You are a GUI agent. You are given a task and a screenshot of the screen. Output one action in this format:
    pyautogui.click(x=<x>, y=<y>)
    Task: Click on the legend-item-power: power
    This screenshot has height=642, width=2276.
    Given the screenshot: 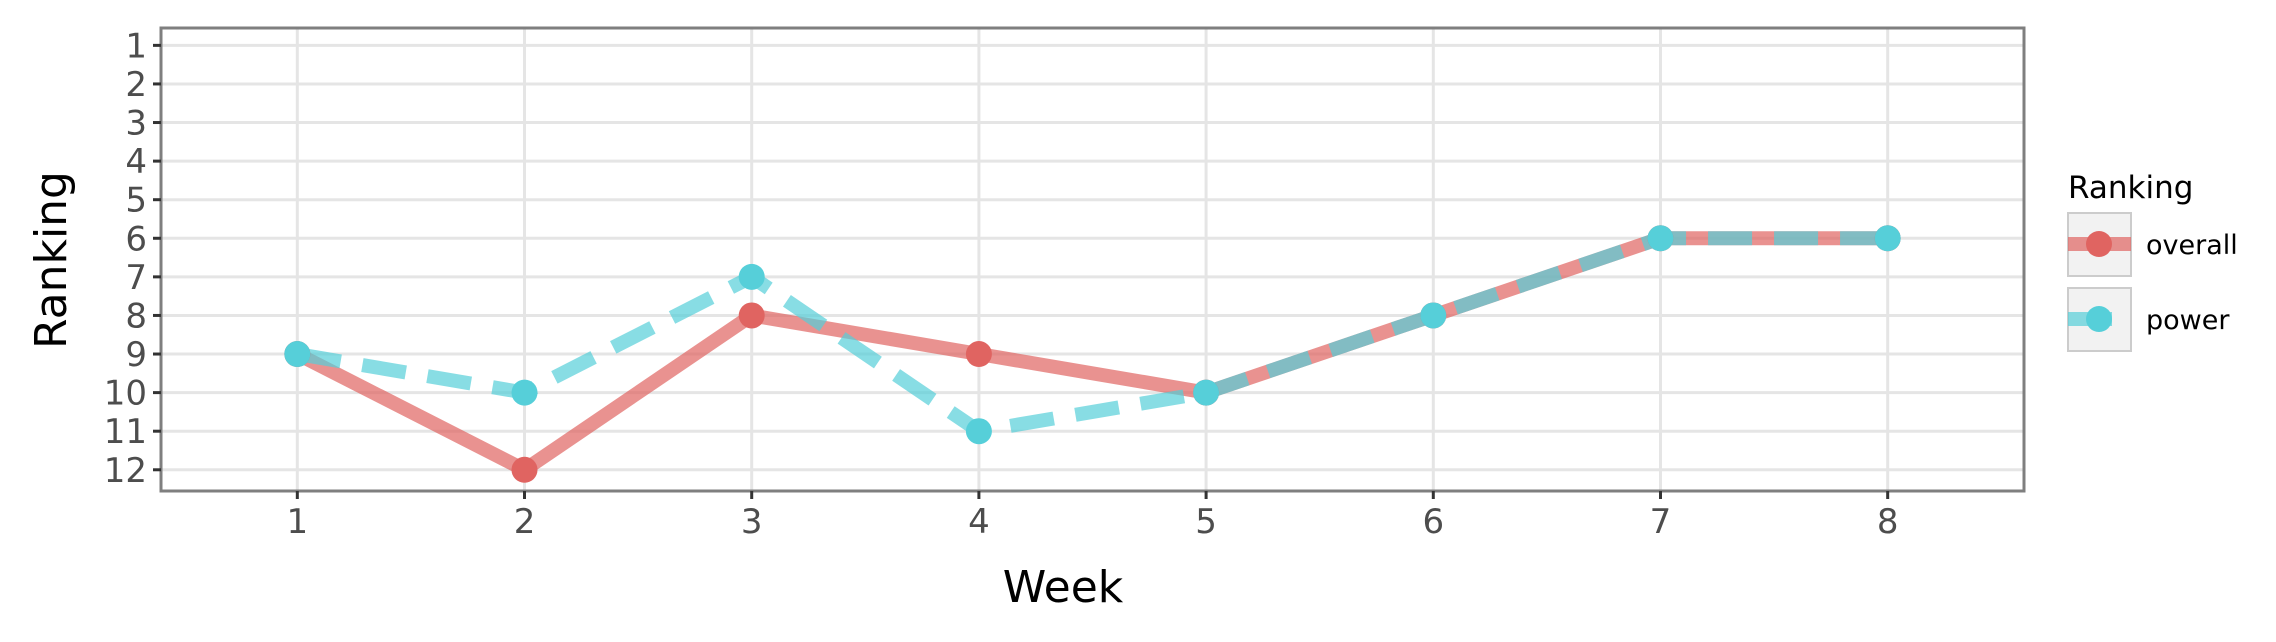 What is the action you would take?
    pyautogui.click(x=2148, y=319)
    